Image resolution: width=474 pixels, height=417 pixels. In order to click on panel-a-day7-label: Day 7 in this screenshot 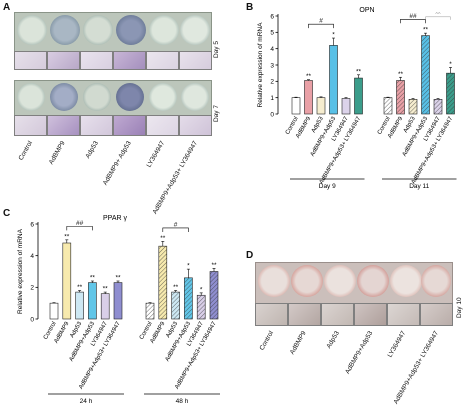, I will do `click(216, 113)`.